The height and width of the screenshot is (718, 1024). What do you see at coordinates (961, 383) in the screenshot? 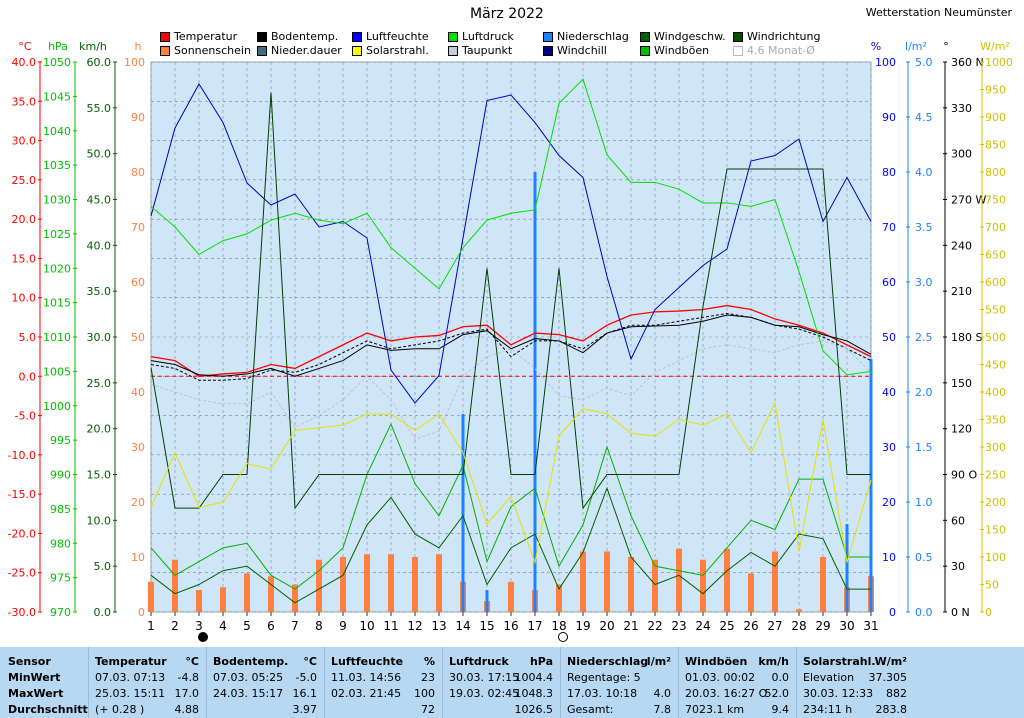
I see `axis-tick-wind_direction: 150` at bounding box center [961, 383].